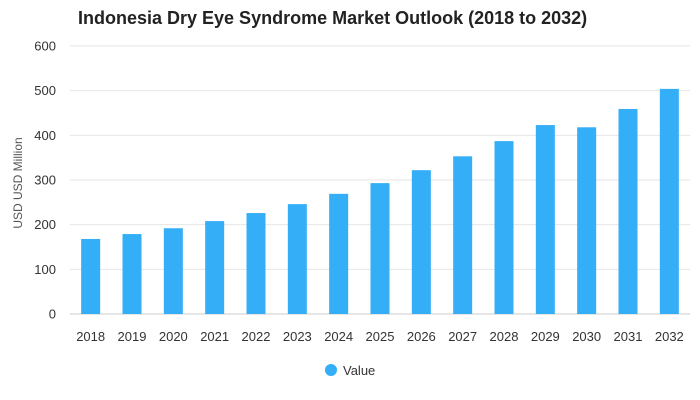  I want to click on x-tick-label: 2031, so click(628, 336).